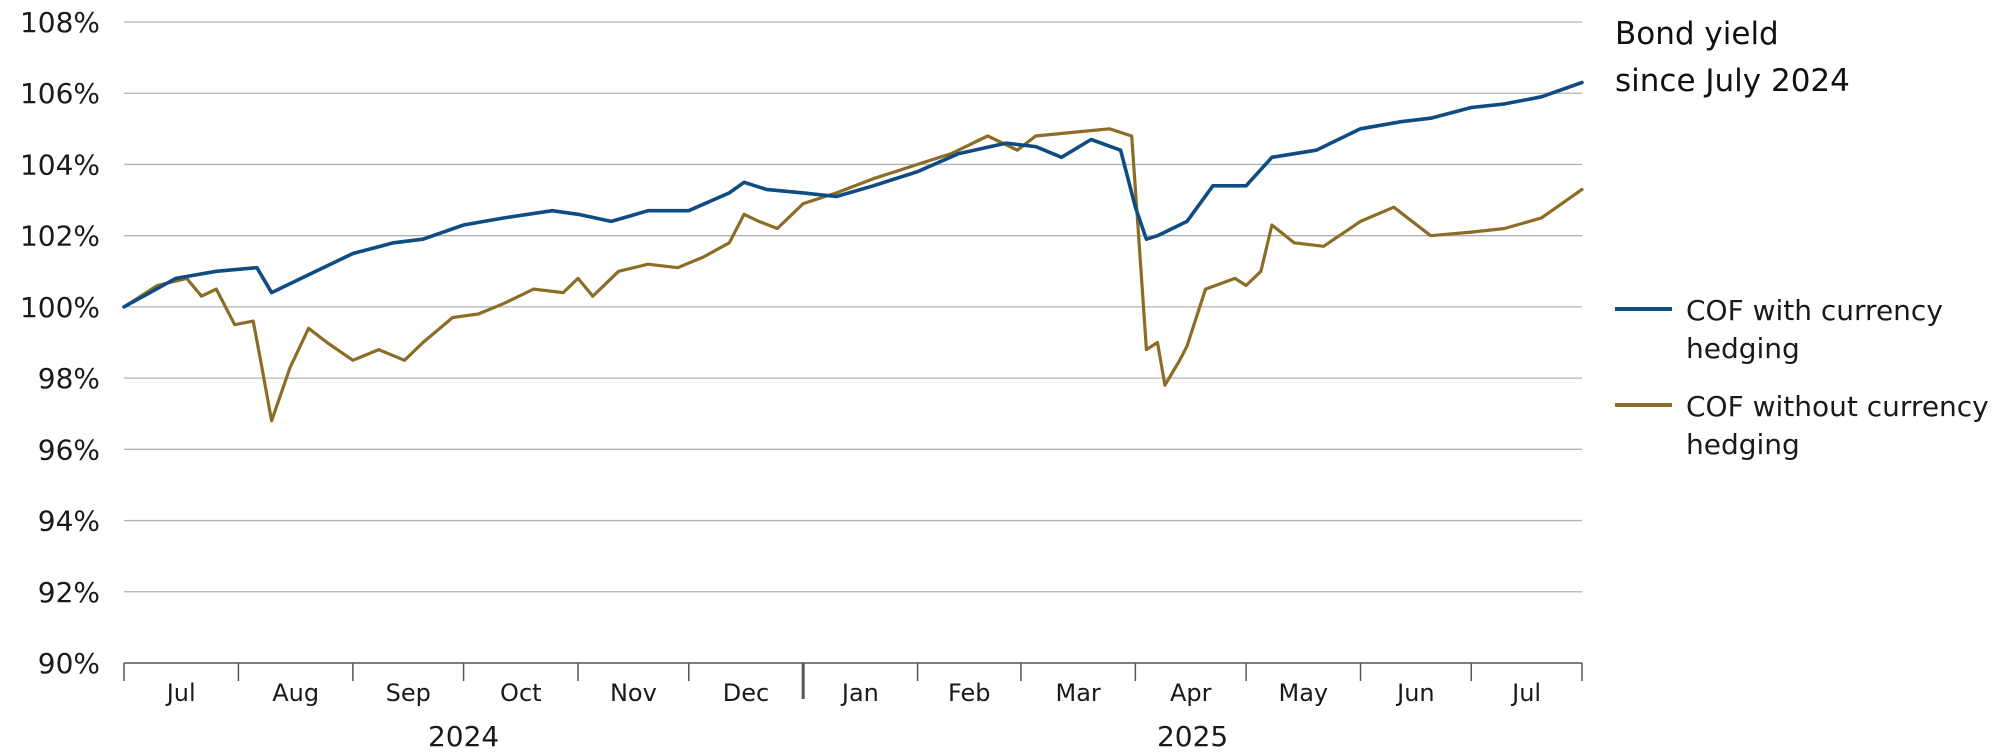  Describe the element at coordinates (1743, 348) in the screenshot. I see `legend-label-hedged-line-2: hedging` at that location.